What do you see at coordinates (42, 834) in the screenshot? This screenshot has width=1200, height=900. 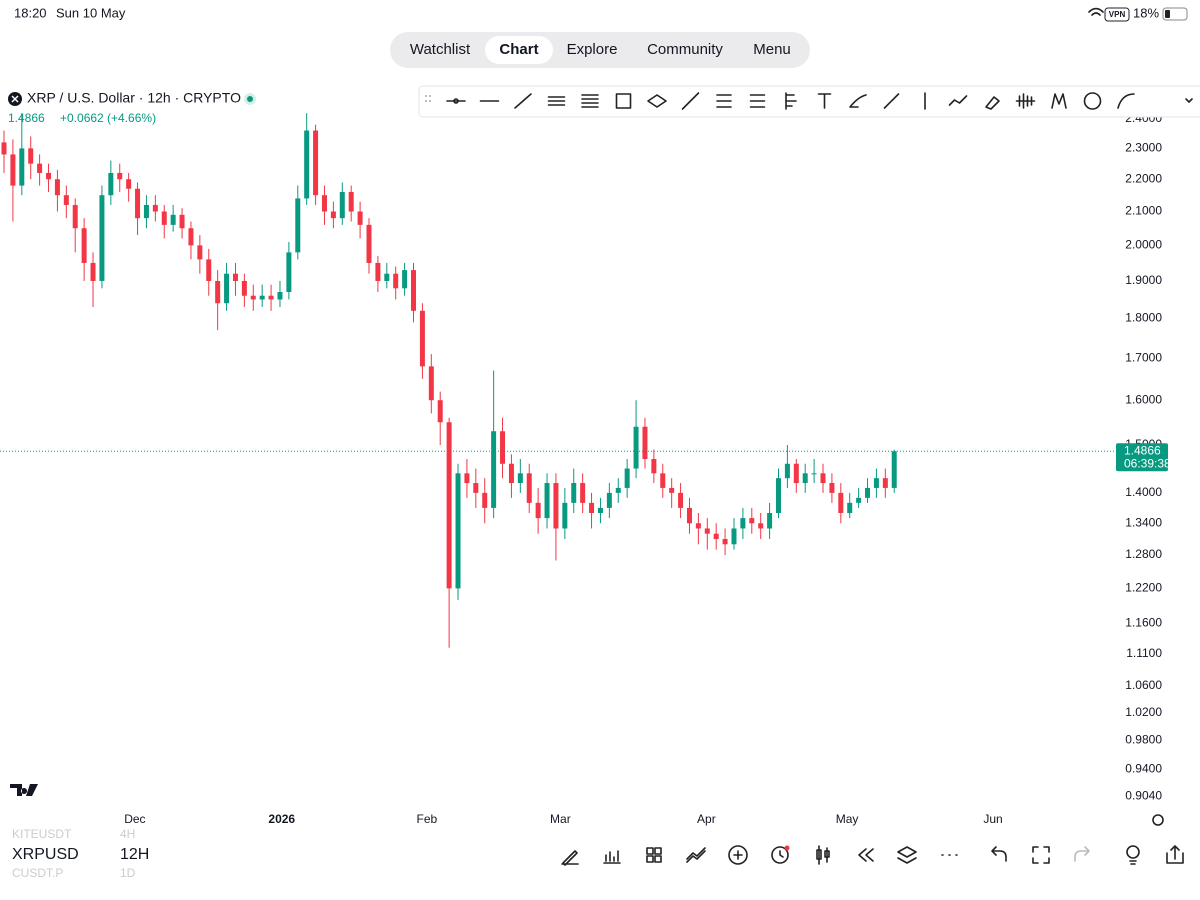 I see `watchlist-symbol: KITEUSDT` at bounding box center [42, 834].